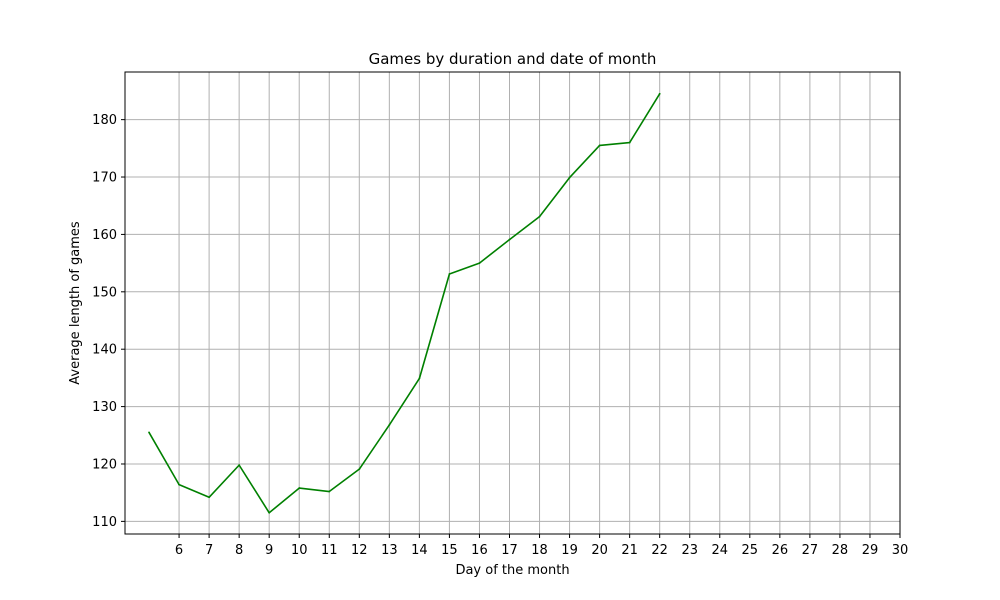  Describe the element at coordinates (750, 550) in the screenshot. I see `x-tick-label: 25` at that location.